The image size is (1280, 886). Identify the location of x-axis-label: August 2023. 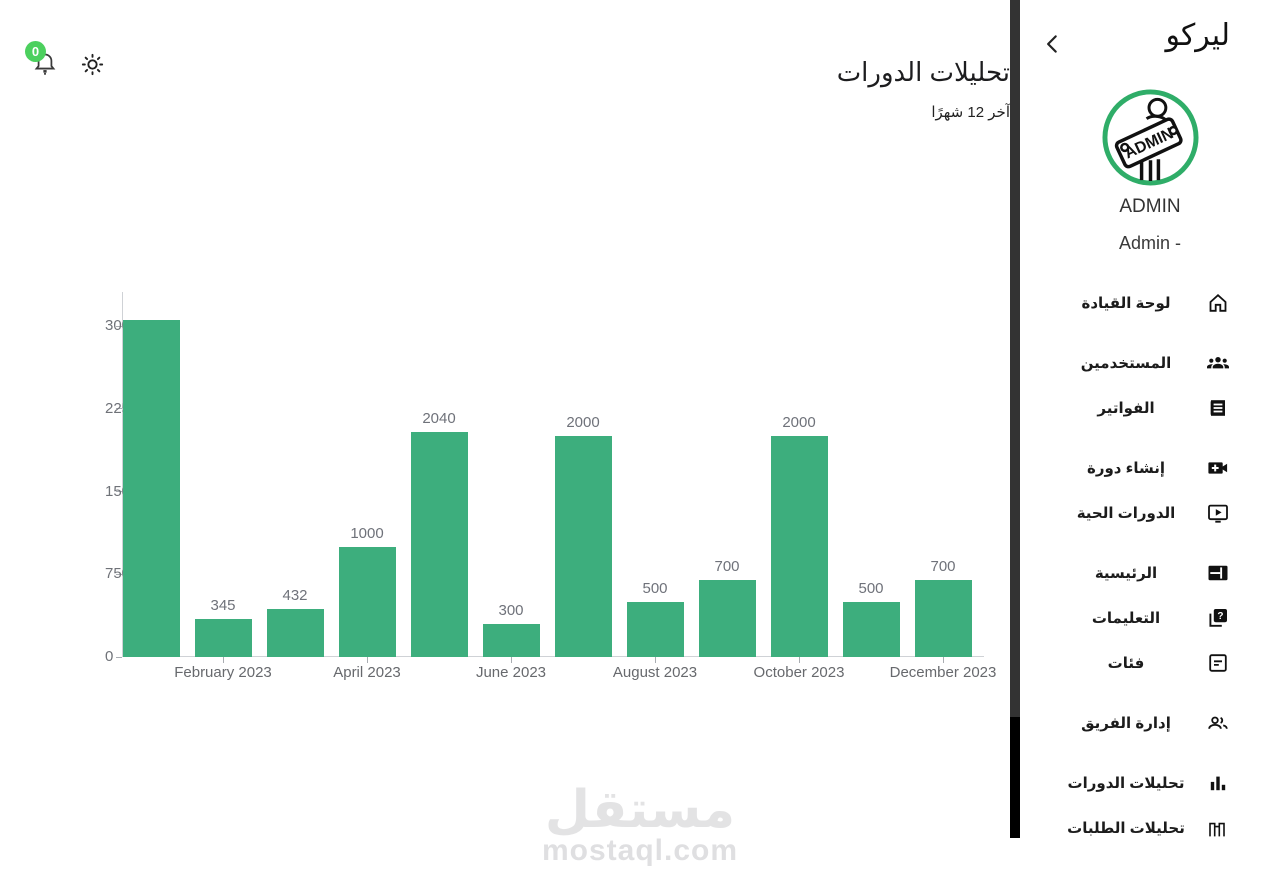
(655, 672).